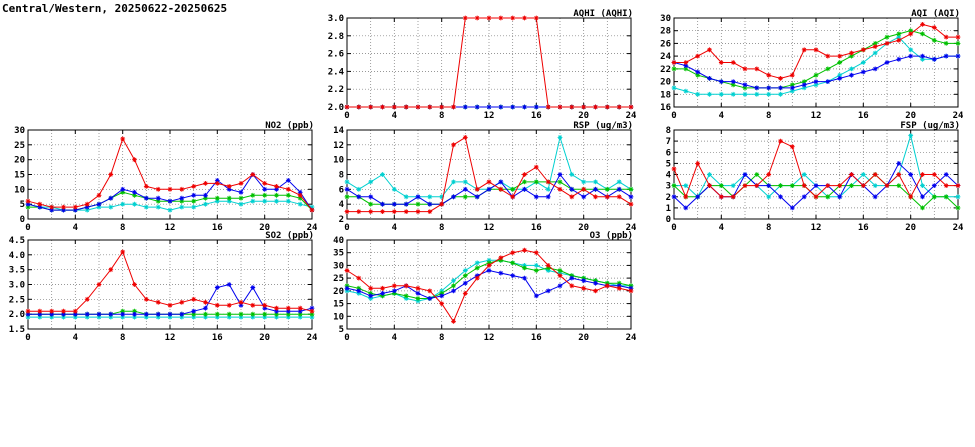 Image resolution: width=975 pixels, height=447 pixels. Describe the element at coordinates (289, 126) in the screenshot. I see `chart-title-no2: NO2 (ppb)` at that location.